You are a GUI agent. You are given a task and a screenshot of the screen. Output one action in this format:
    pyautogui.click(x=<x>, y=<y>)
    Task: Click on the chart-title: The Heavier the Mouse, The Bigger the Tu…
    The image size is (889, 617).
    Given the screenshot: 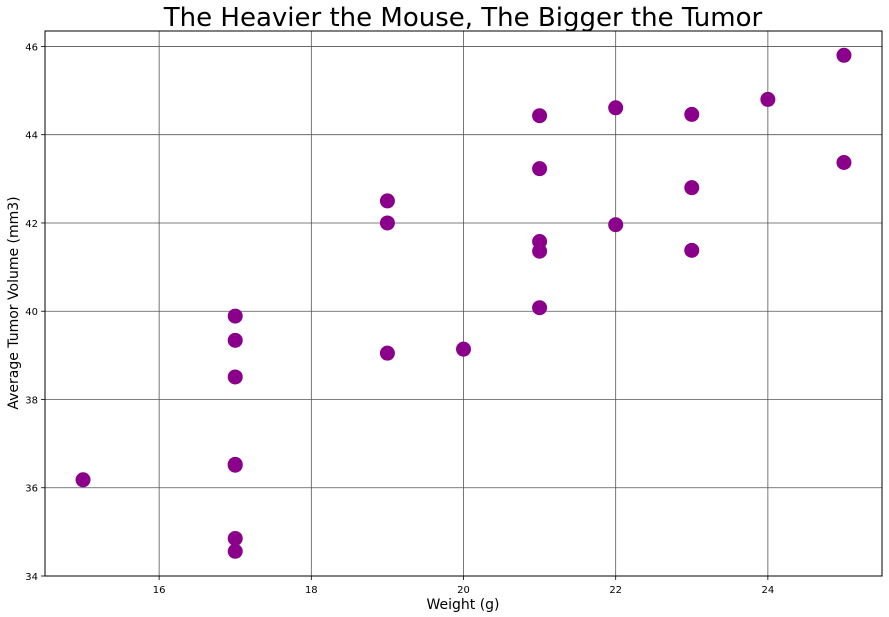 What is the action you would take?
    pyautogui.click(x=463, y=18)
    